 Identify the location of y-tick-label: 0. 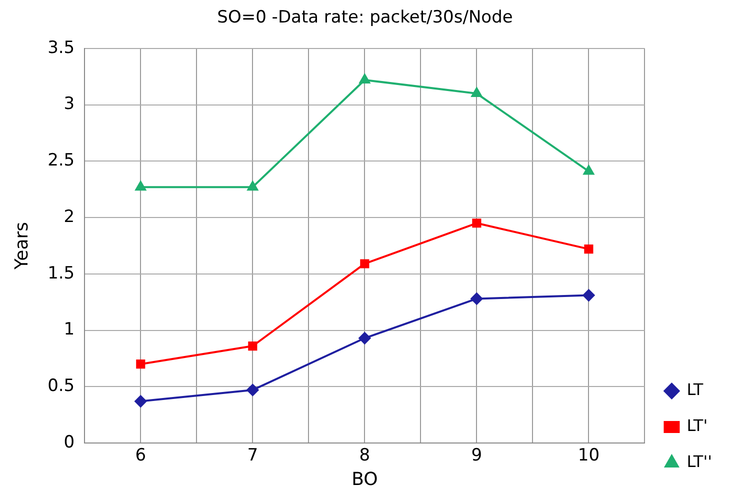
(69, 442).